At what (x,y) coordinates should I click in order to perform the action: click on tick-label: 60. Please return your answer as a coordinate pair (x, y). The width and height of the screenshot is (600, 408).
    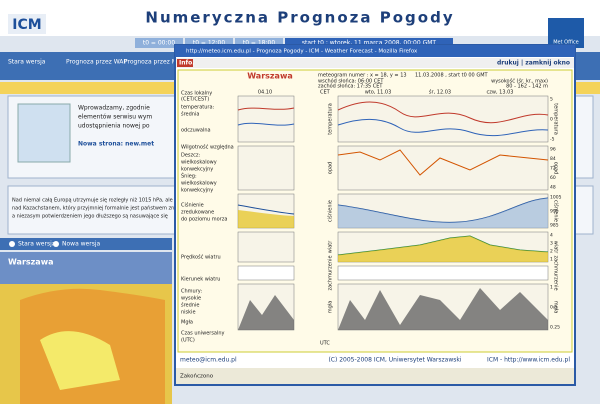
    Looking at the image, I should click on (553, 178).